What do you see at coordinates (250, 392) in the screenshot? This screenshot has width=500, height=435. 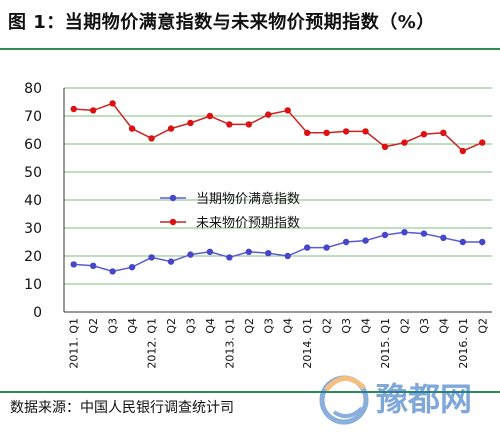 I see `footer-divider` at bounding box center [250, 392].